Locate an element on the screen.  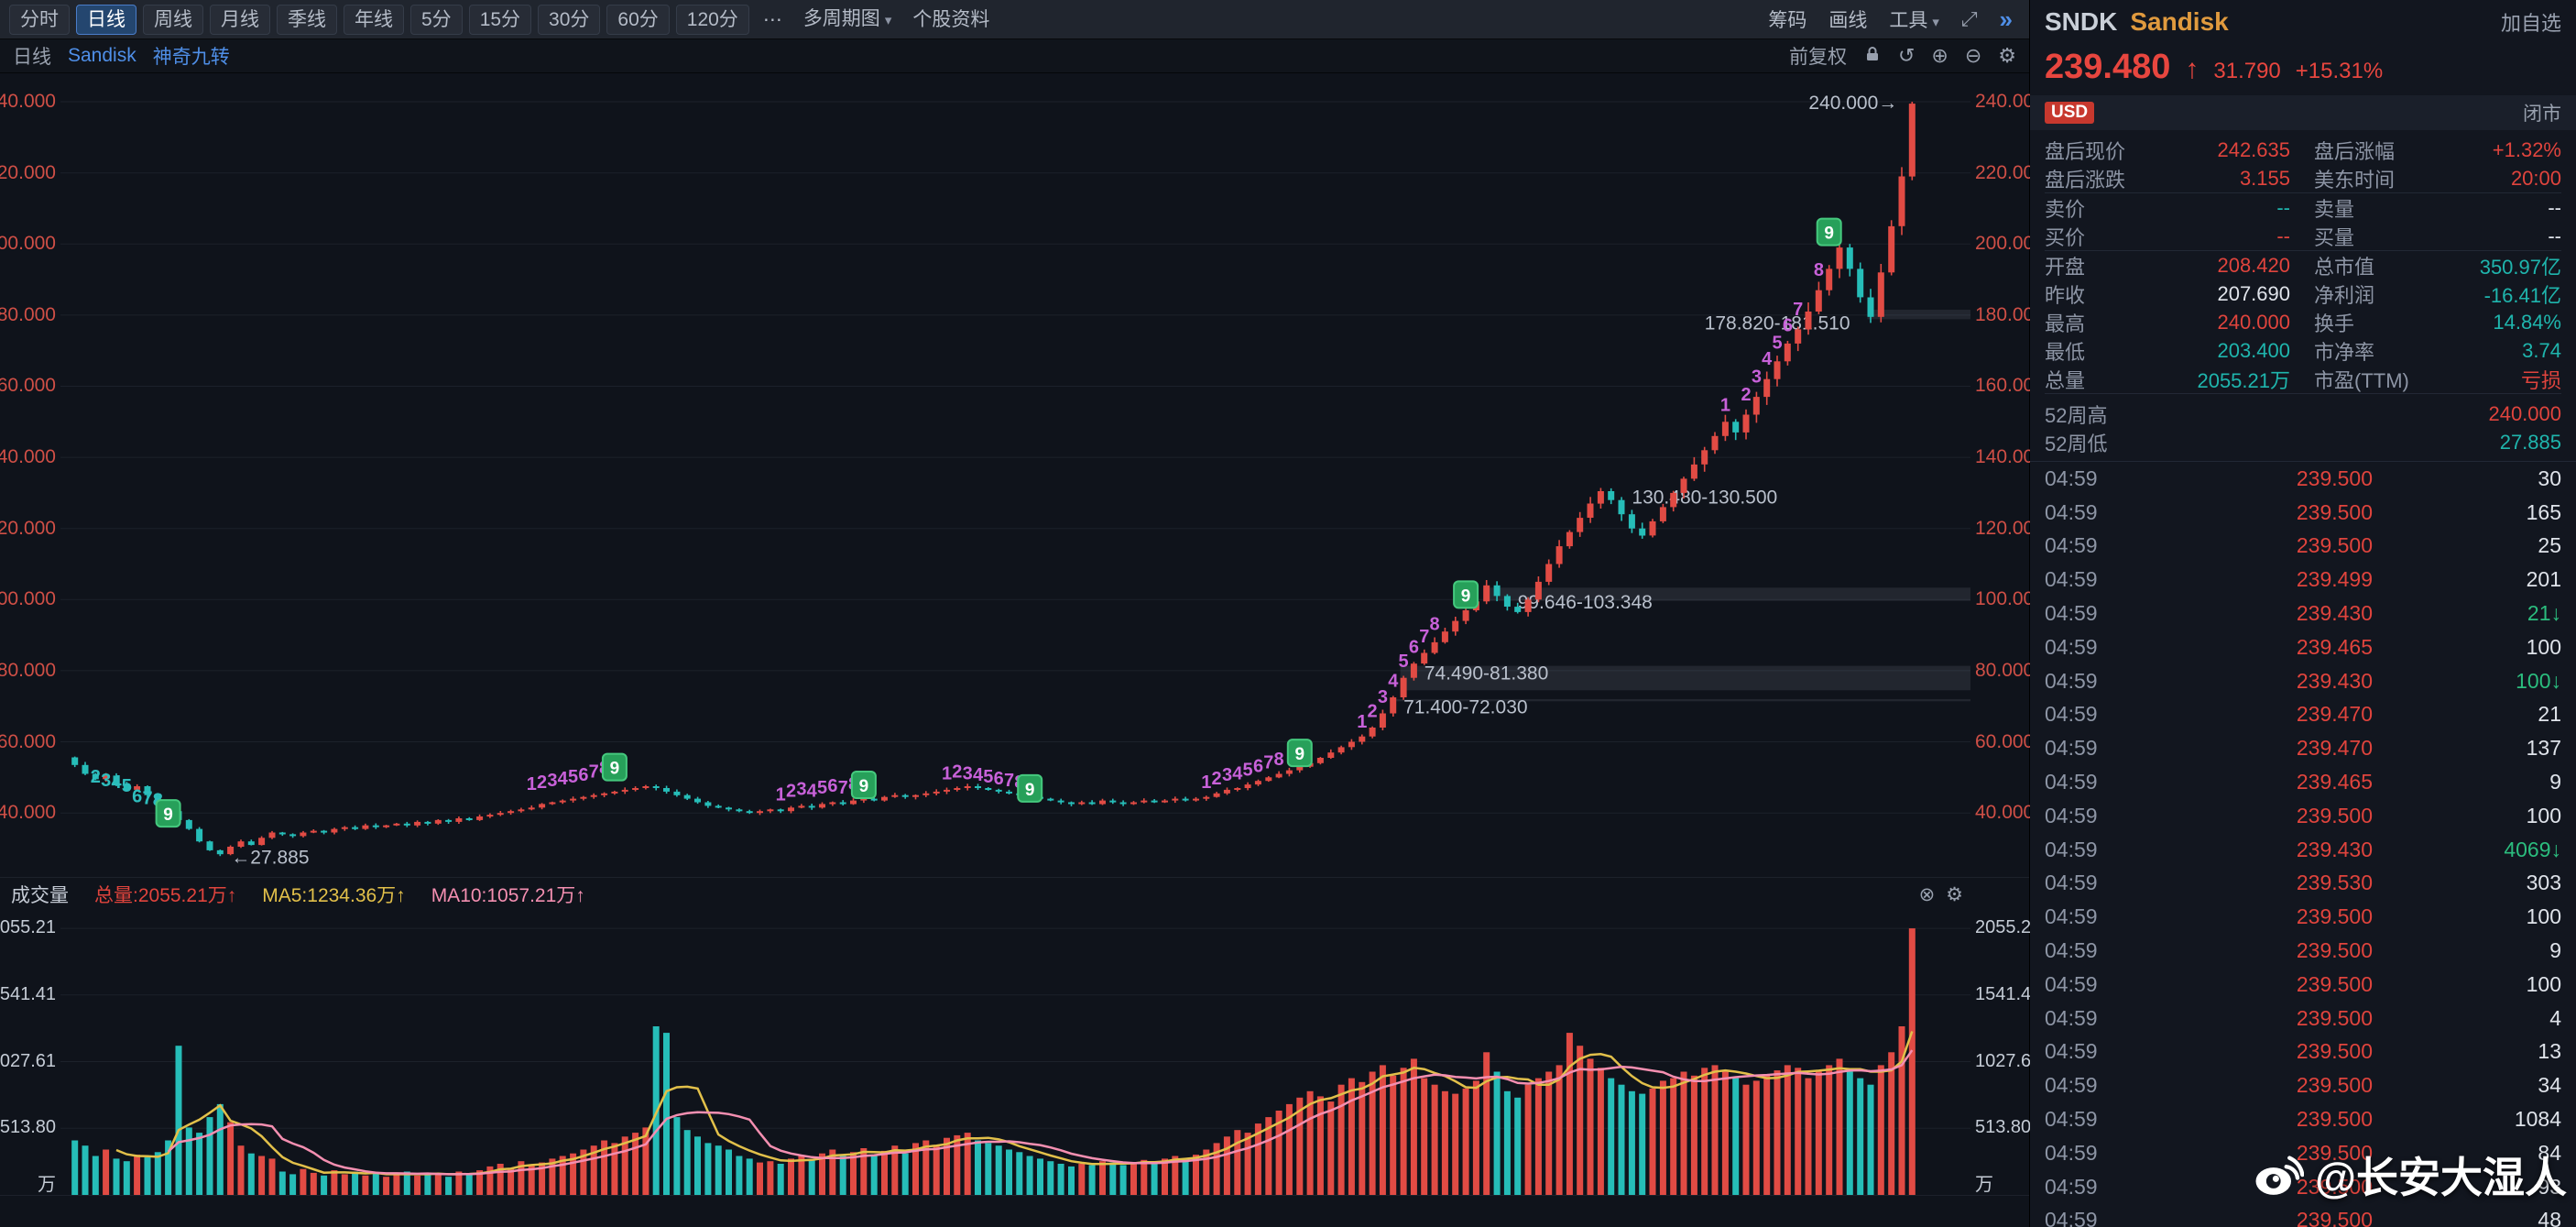
market-status-row: USD 闭市 is located at coordinates (2303, 112).